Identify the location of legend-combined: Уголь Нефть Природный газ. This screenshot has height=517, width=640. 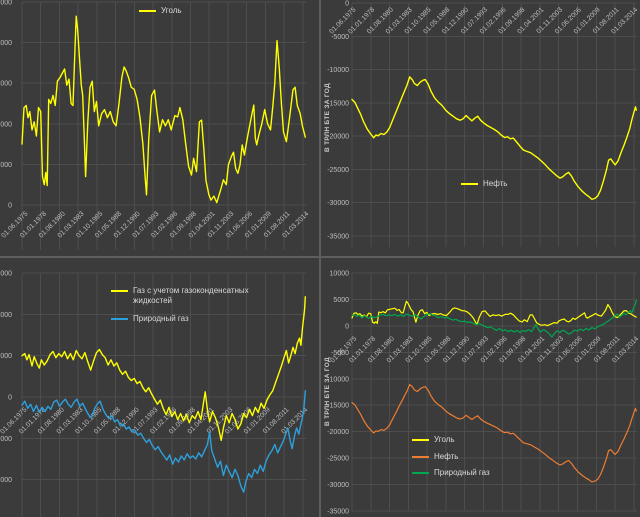
(451, 460).